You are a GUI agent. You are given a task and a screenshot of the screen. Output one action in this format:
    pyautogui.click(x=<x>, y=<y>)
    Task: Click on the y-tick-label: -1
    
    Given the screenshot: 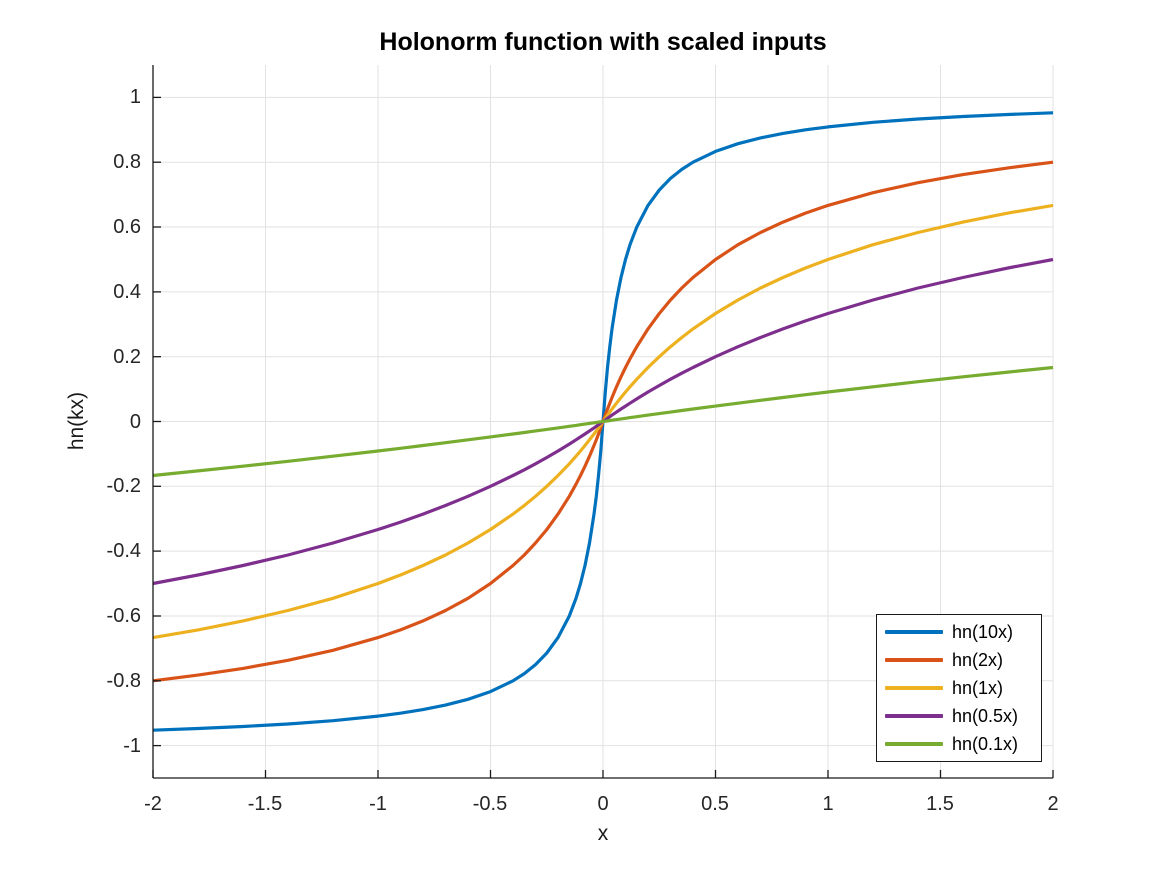 What is the action you would take?
    pyautogui.click(x=132, y=746)
    